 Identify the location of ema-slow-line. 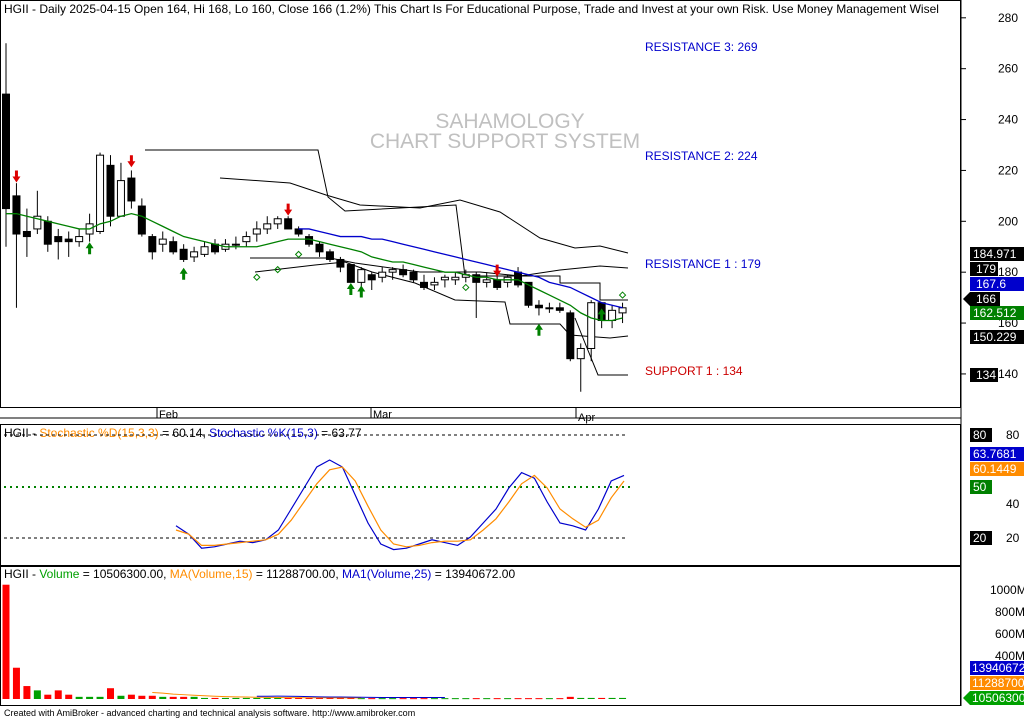
(460, 268).